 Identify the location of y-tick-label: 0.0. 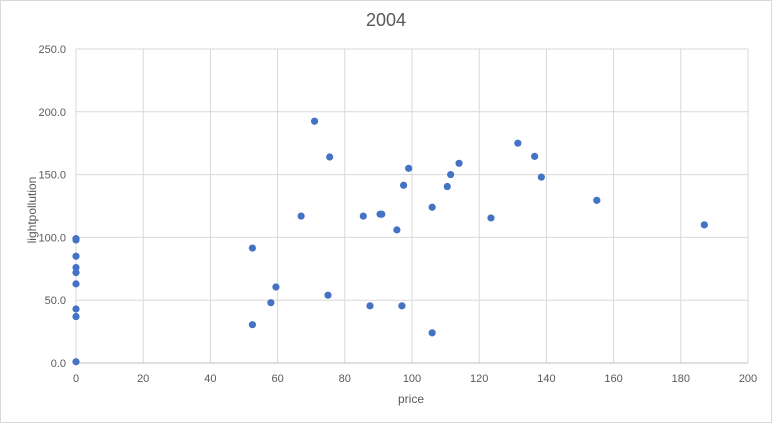
(58, 364).